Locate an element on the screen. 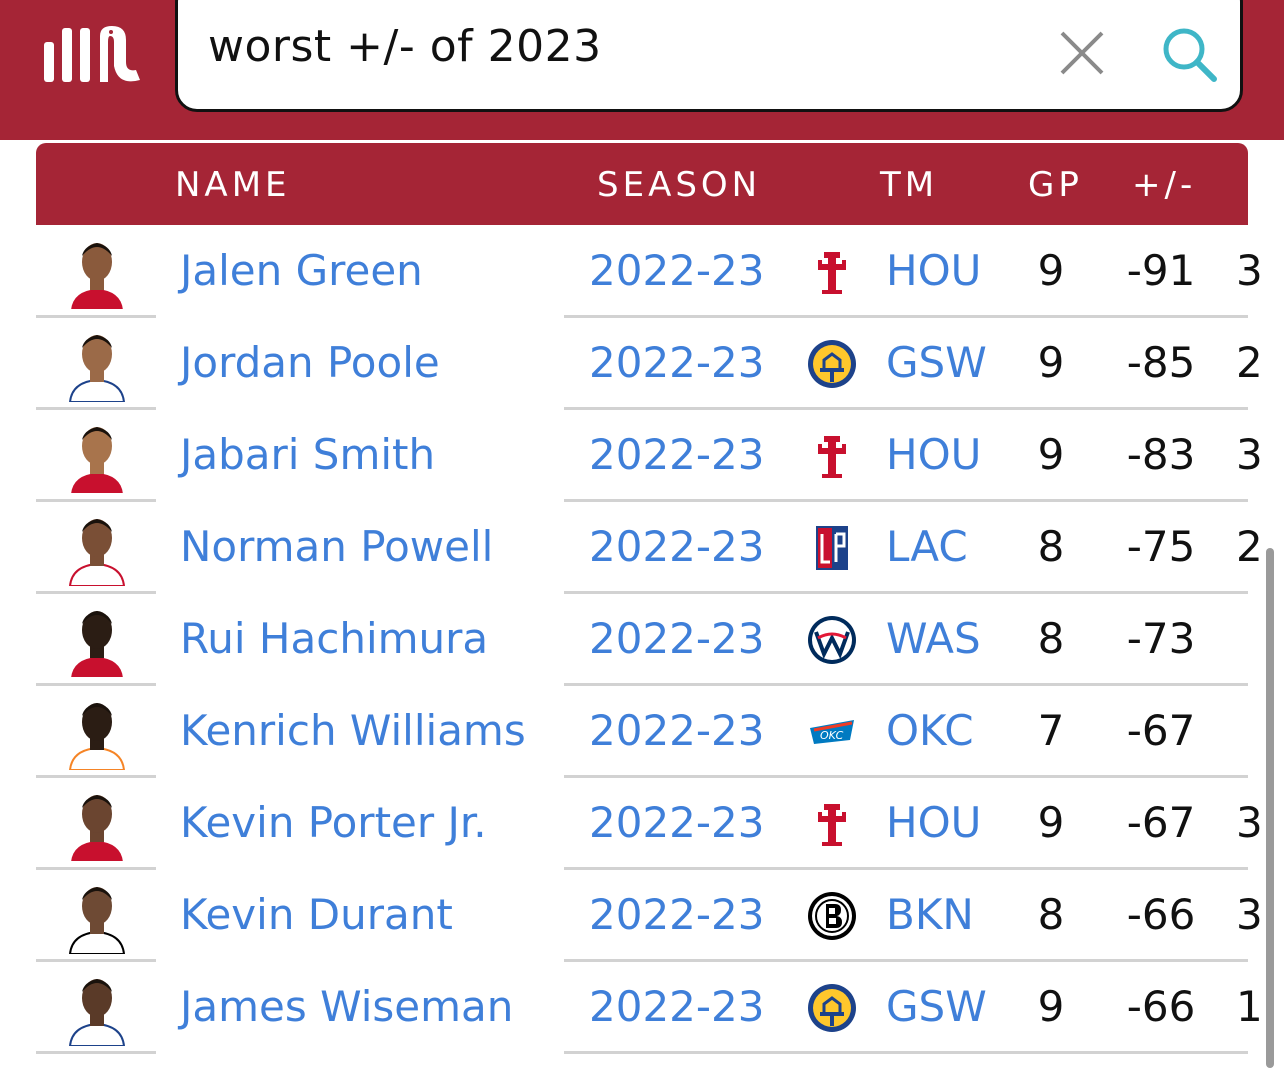 The width and height of the screenshot is (1284, 1068). search-box: worst +/- of 2023 is located at coordinates (709, 56).